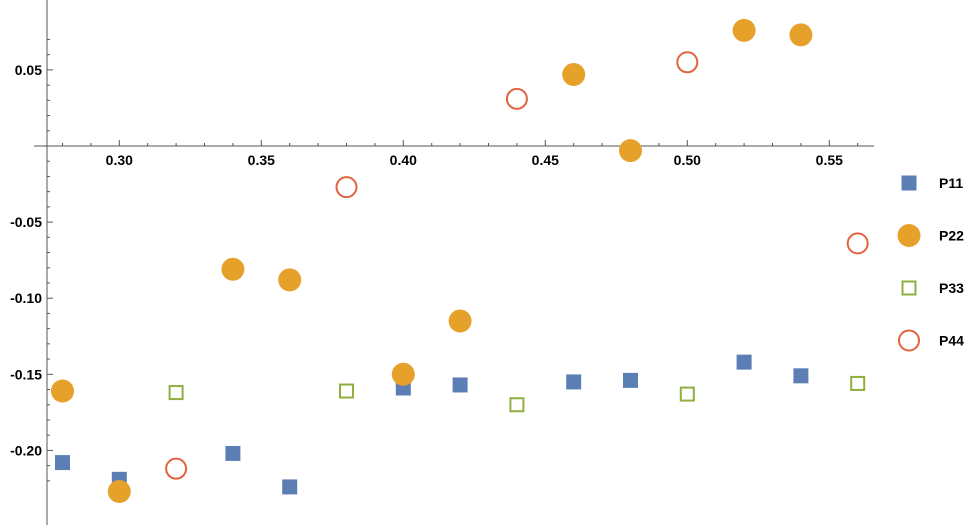 This screenshot has height=525, width=976. Describe the element at coordinates (26, 298) in the screenshot. I see `y-tick-label: -0.10` at that location.